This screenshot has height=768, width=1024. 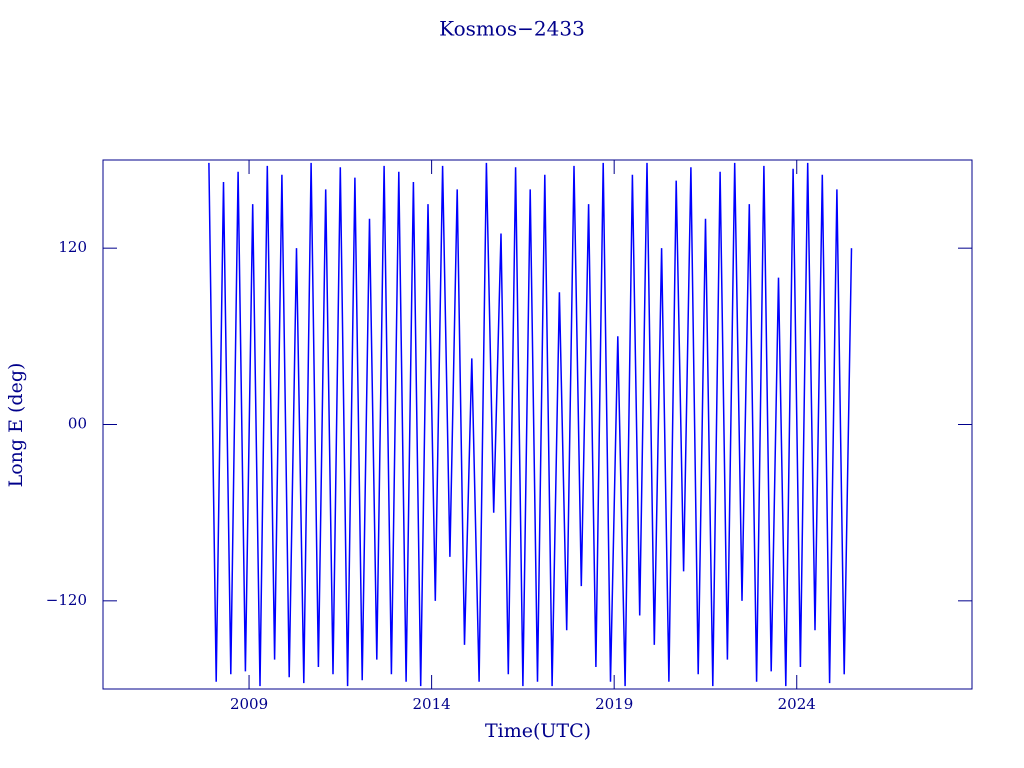 I want to click on x-tick-label: 2024, so click(x=797, y=704).